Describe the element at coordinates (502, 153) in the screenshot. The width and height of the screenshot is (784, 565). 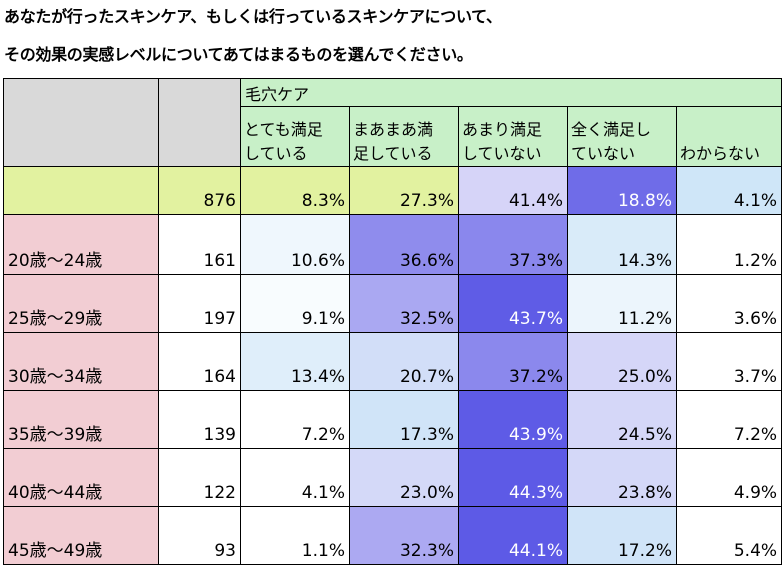
I see `column-header-3-line-2: していない` at that location.